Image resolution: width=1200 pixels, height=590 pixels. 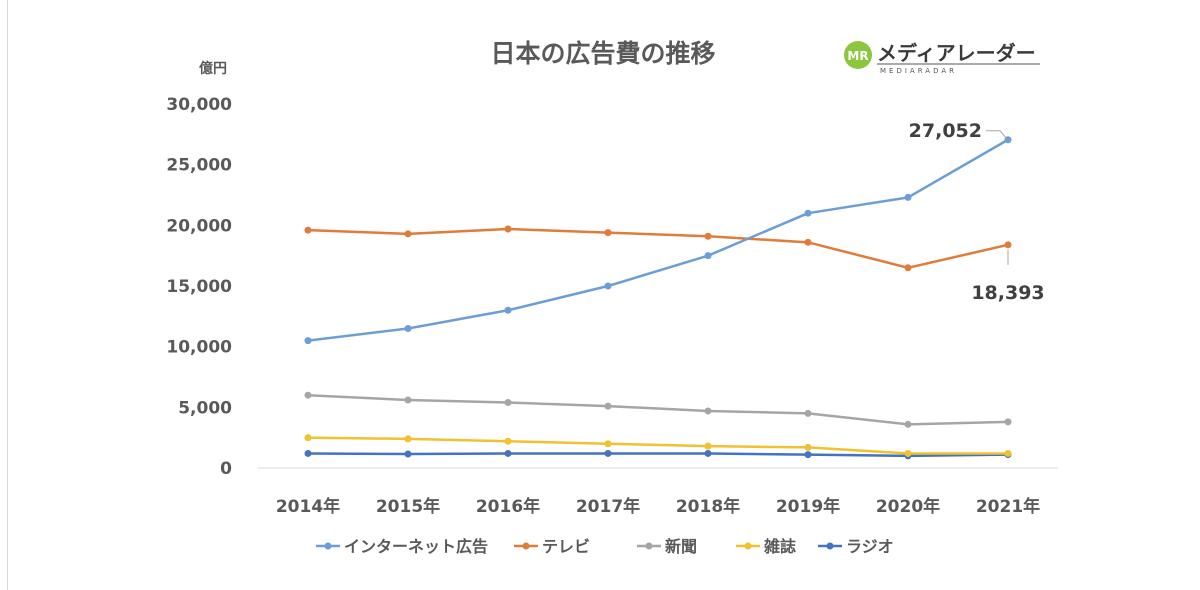 I want to click on logo-subtext: MEDIARADAR, so click(x=918, y=71).